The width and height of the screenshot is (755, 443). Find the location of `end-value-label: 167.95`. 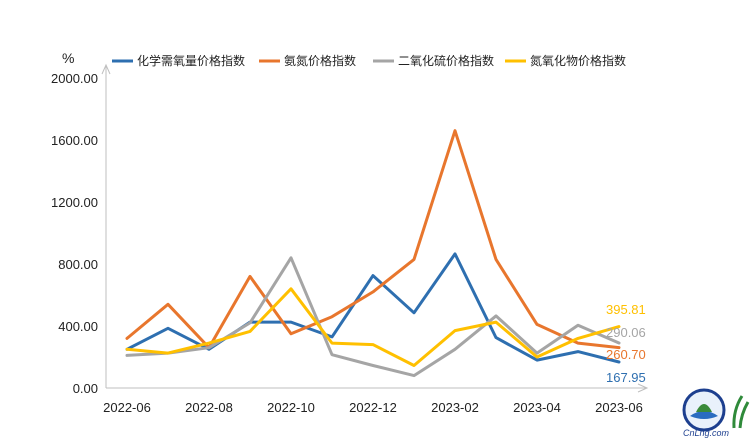

end-value-label: 167.95 is located at coordinates (626, 377).